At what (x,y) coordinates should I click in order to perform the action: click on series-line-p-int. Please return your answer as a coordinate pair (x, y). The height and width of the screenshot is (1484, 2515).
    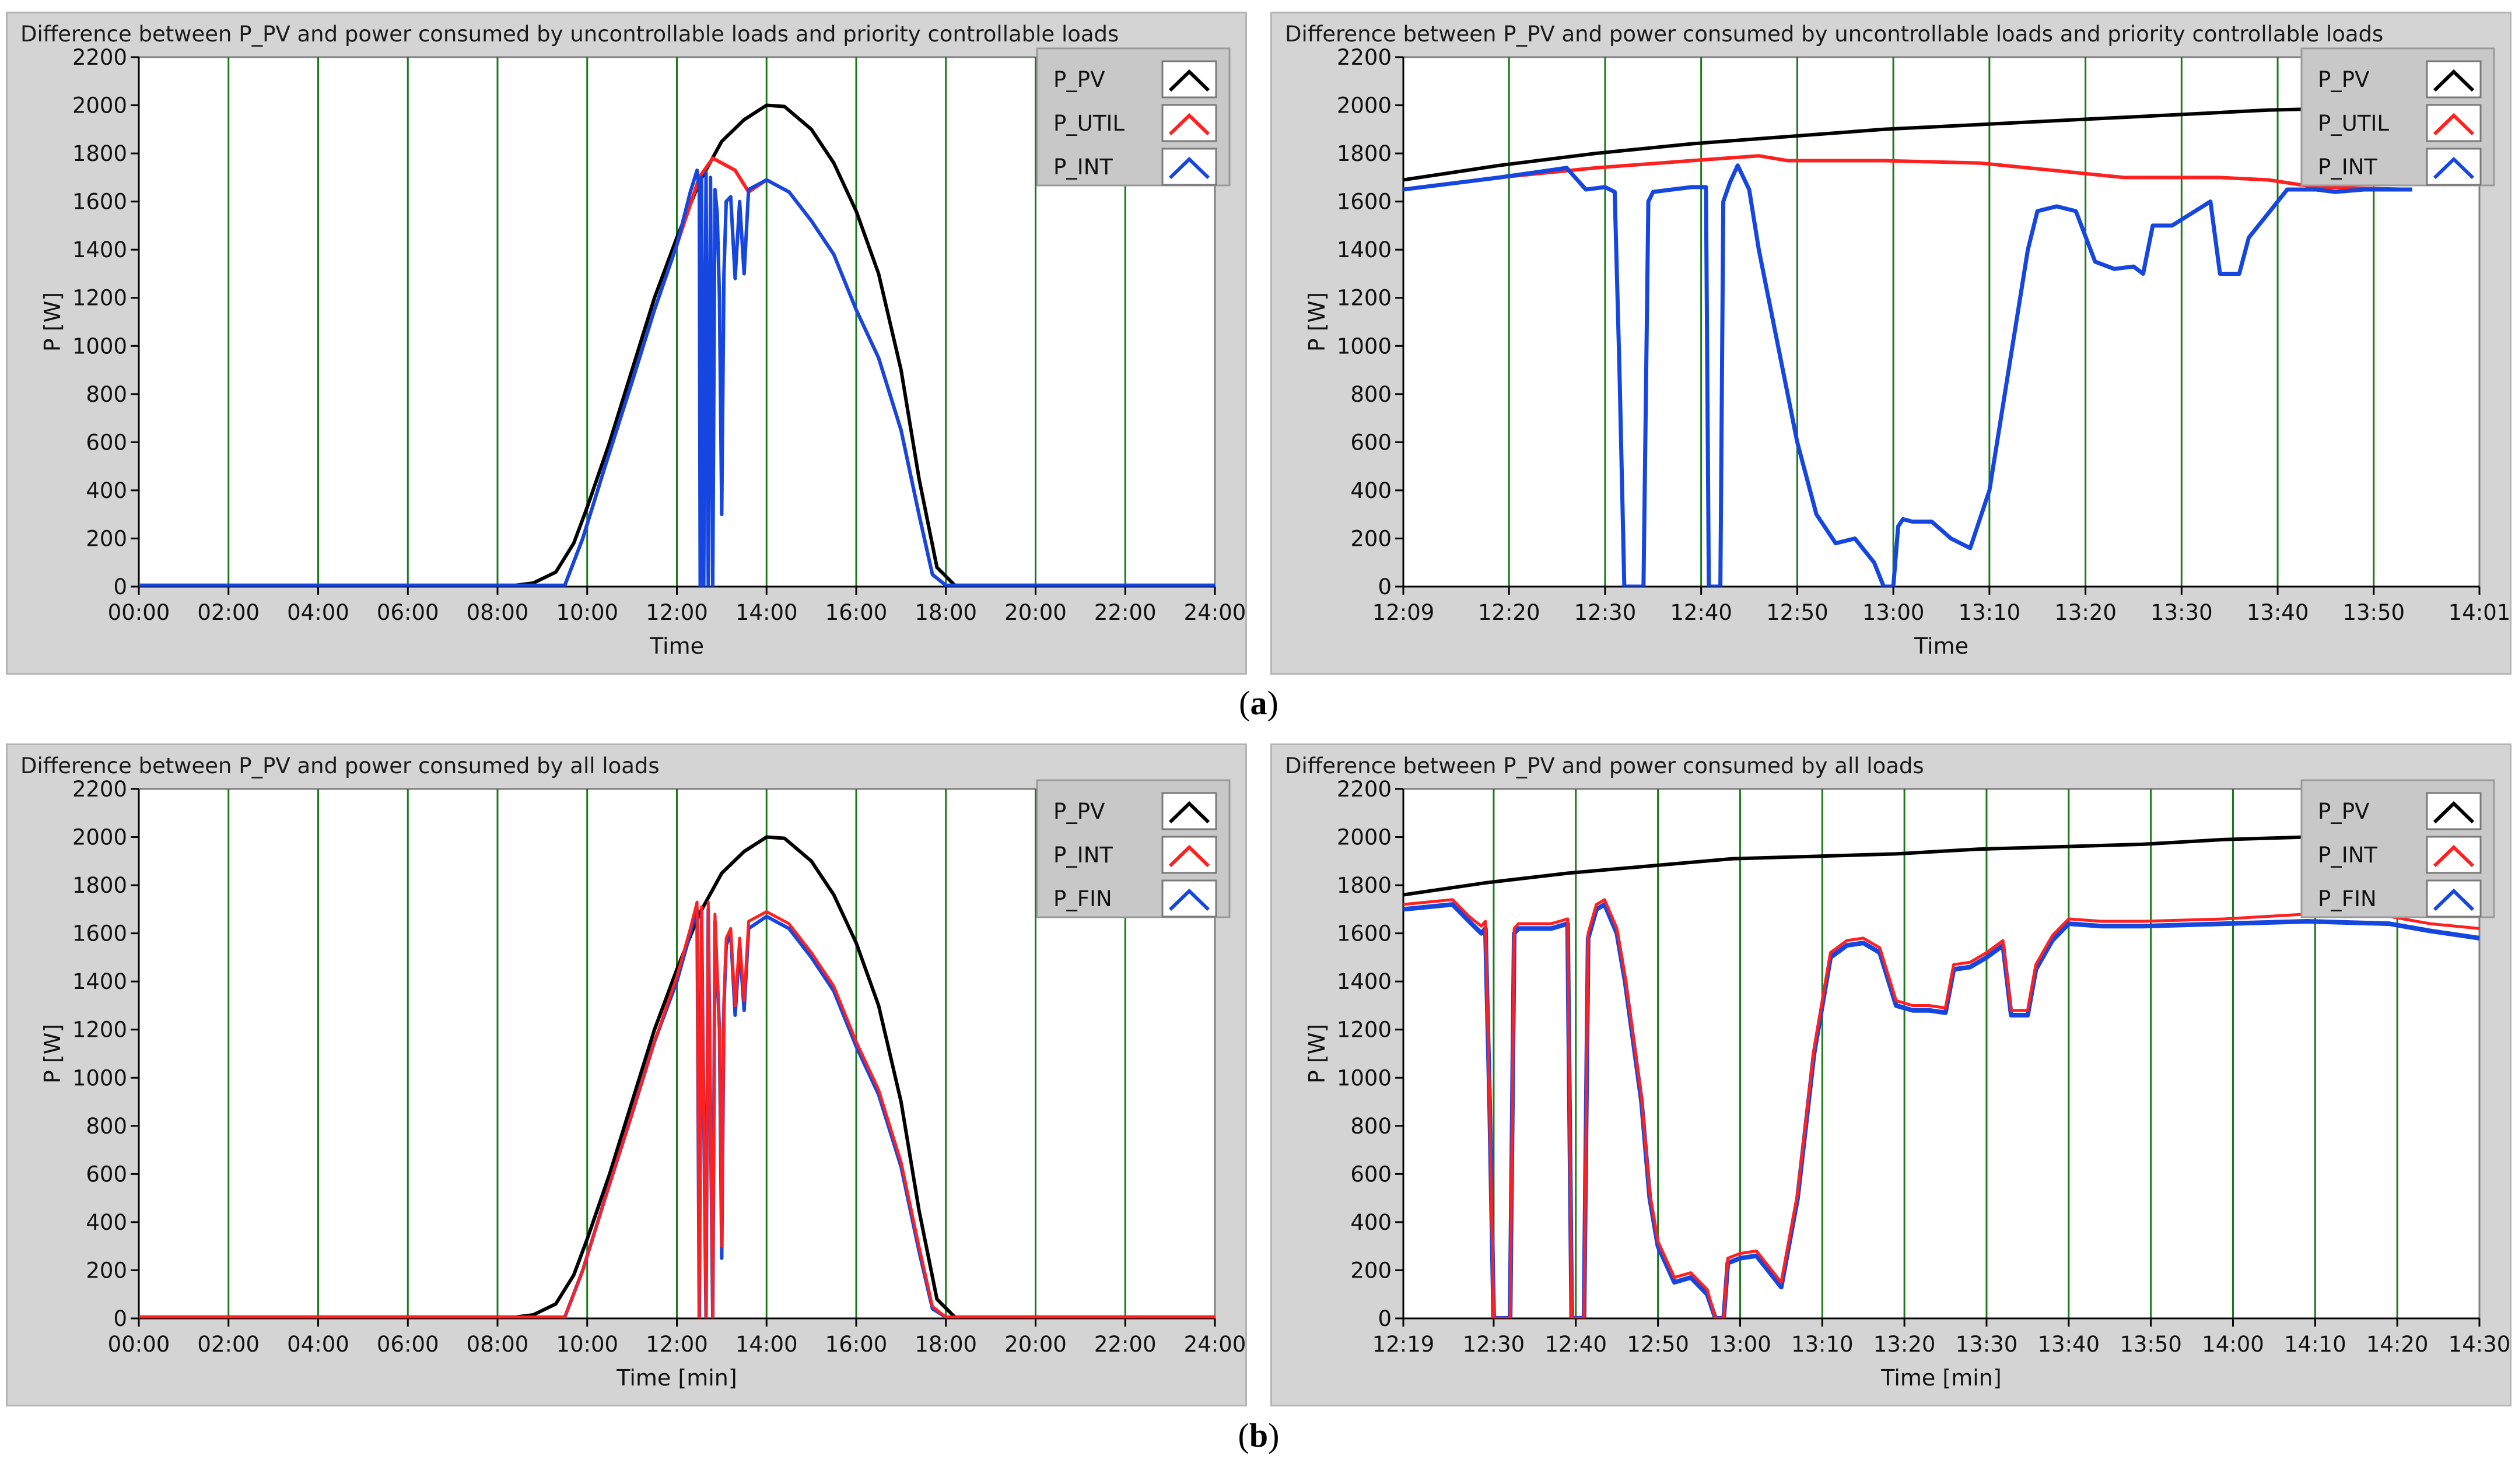
    Looking at the image, I should click on (1907, 375).